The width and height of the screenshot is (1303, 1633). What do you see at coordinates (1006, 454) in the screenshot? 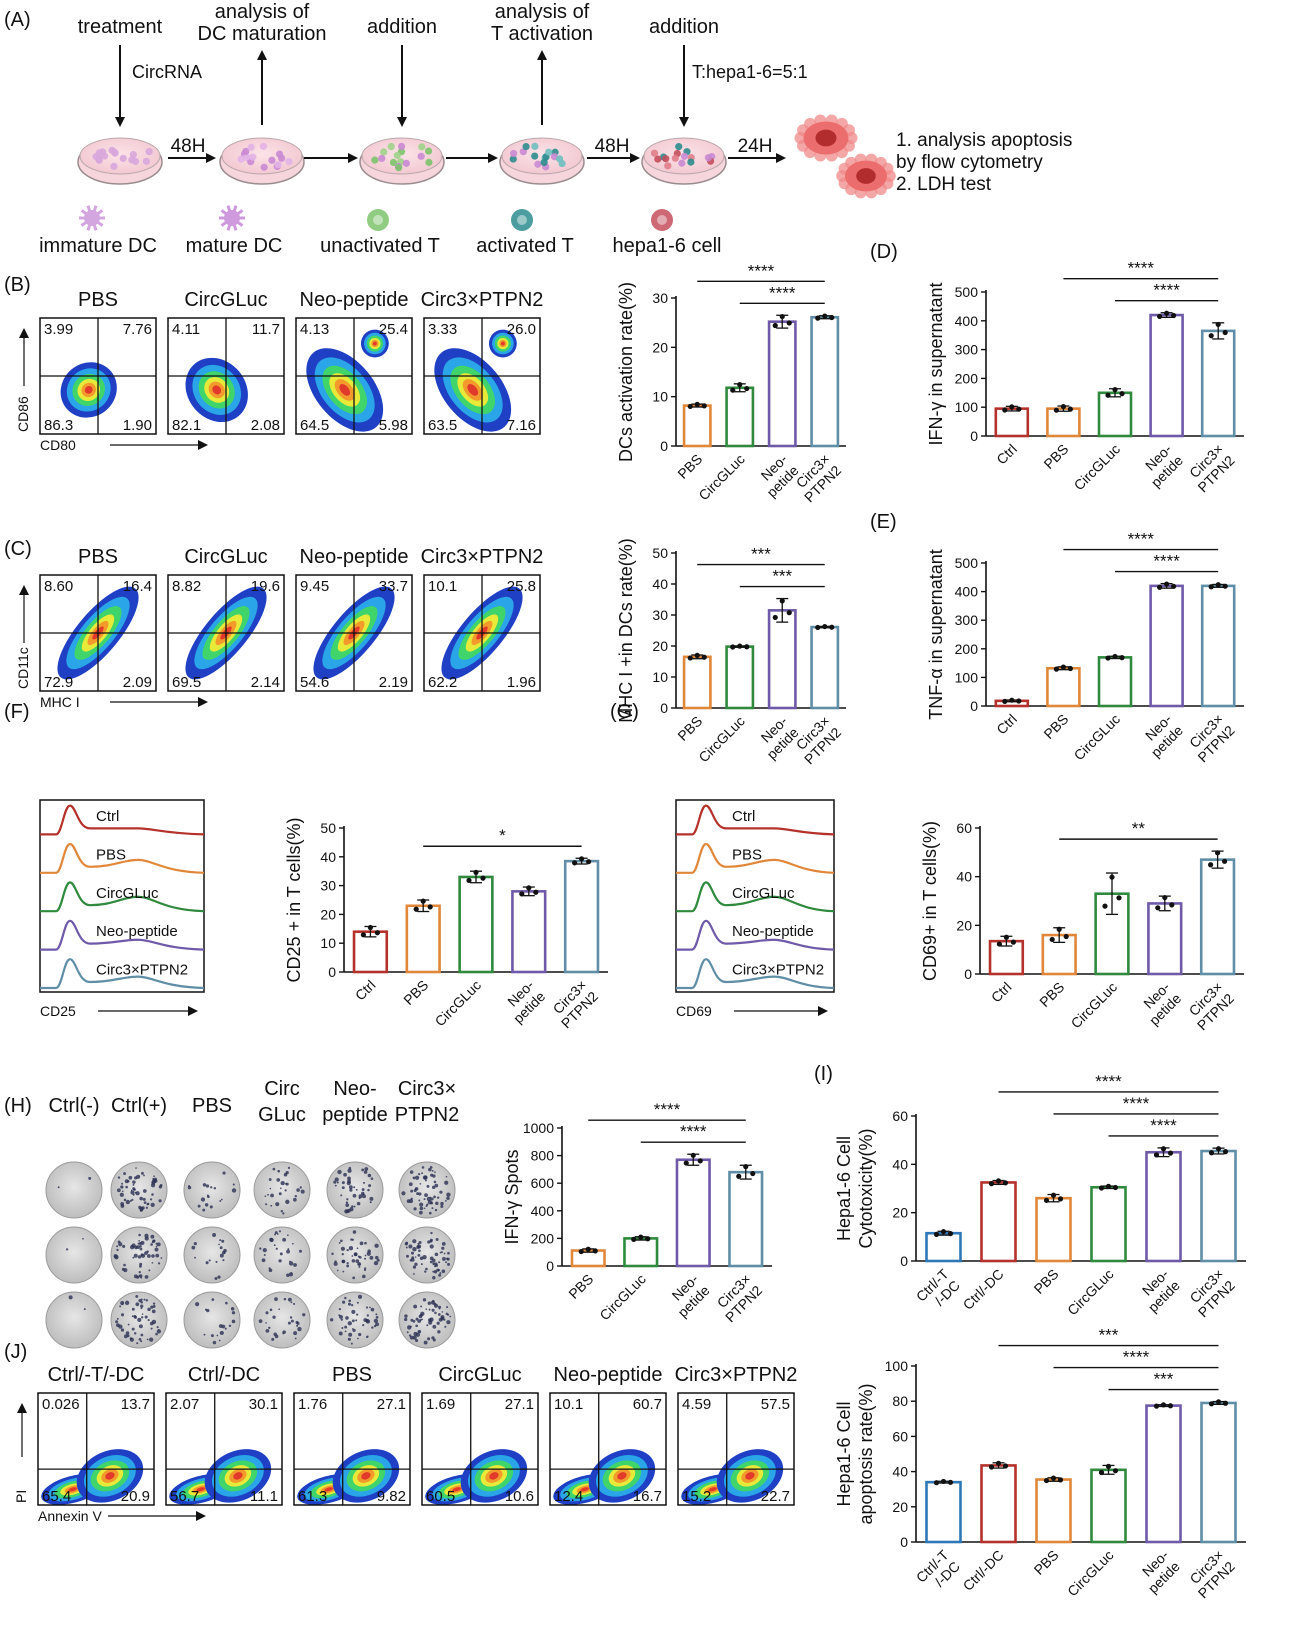
I see `x-tick-label: Ctrl` at bounding box center [1006, 454].